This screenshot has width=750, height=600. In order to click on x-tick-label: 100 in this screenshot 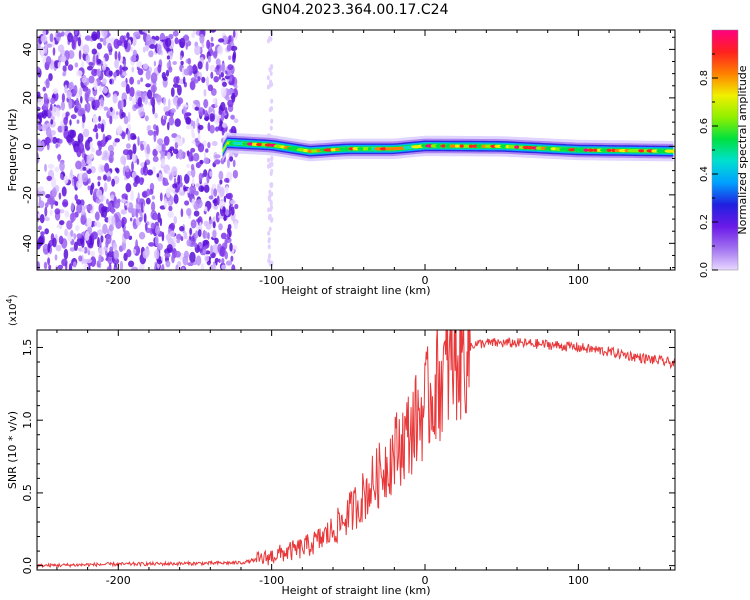, I will do `click(578, 280)`.